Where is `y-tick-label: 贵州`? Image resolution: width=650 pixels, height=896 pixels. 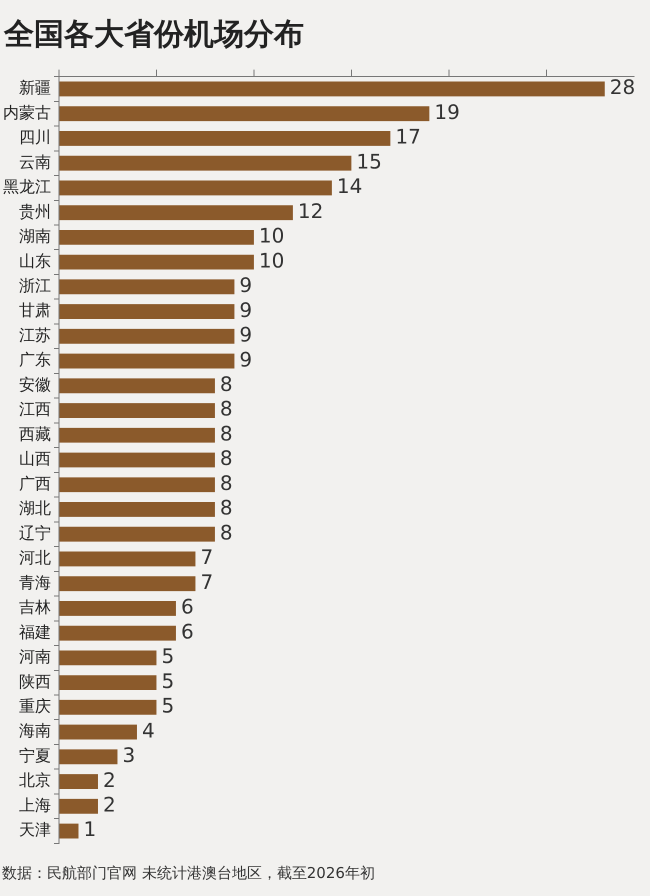
y-tick-label: 贵州 is located at coordinates (35, 211).